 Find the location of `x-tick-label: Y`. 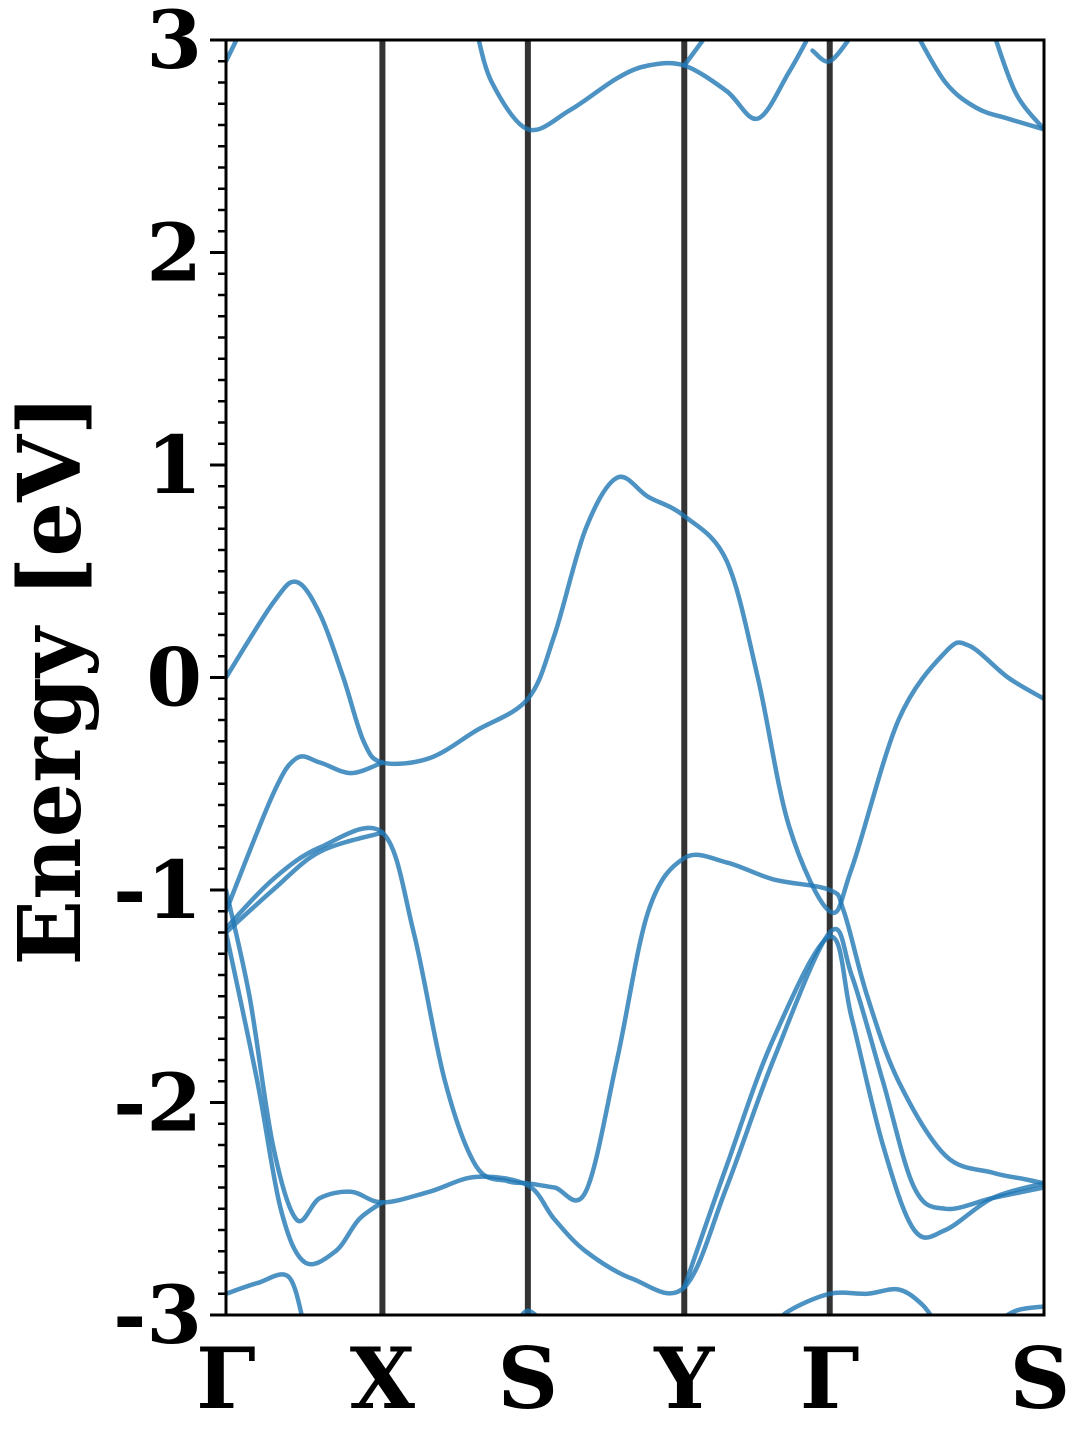

x-tick-label: Y is located at coordinates (684, 1378).